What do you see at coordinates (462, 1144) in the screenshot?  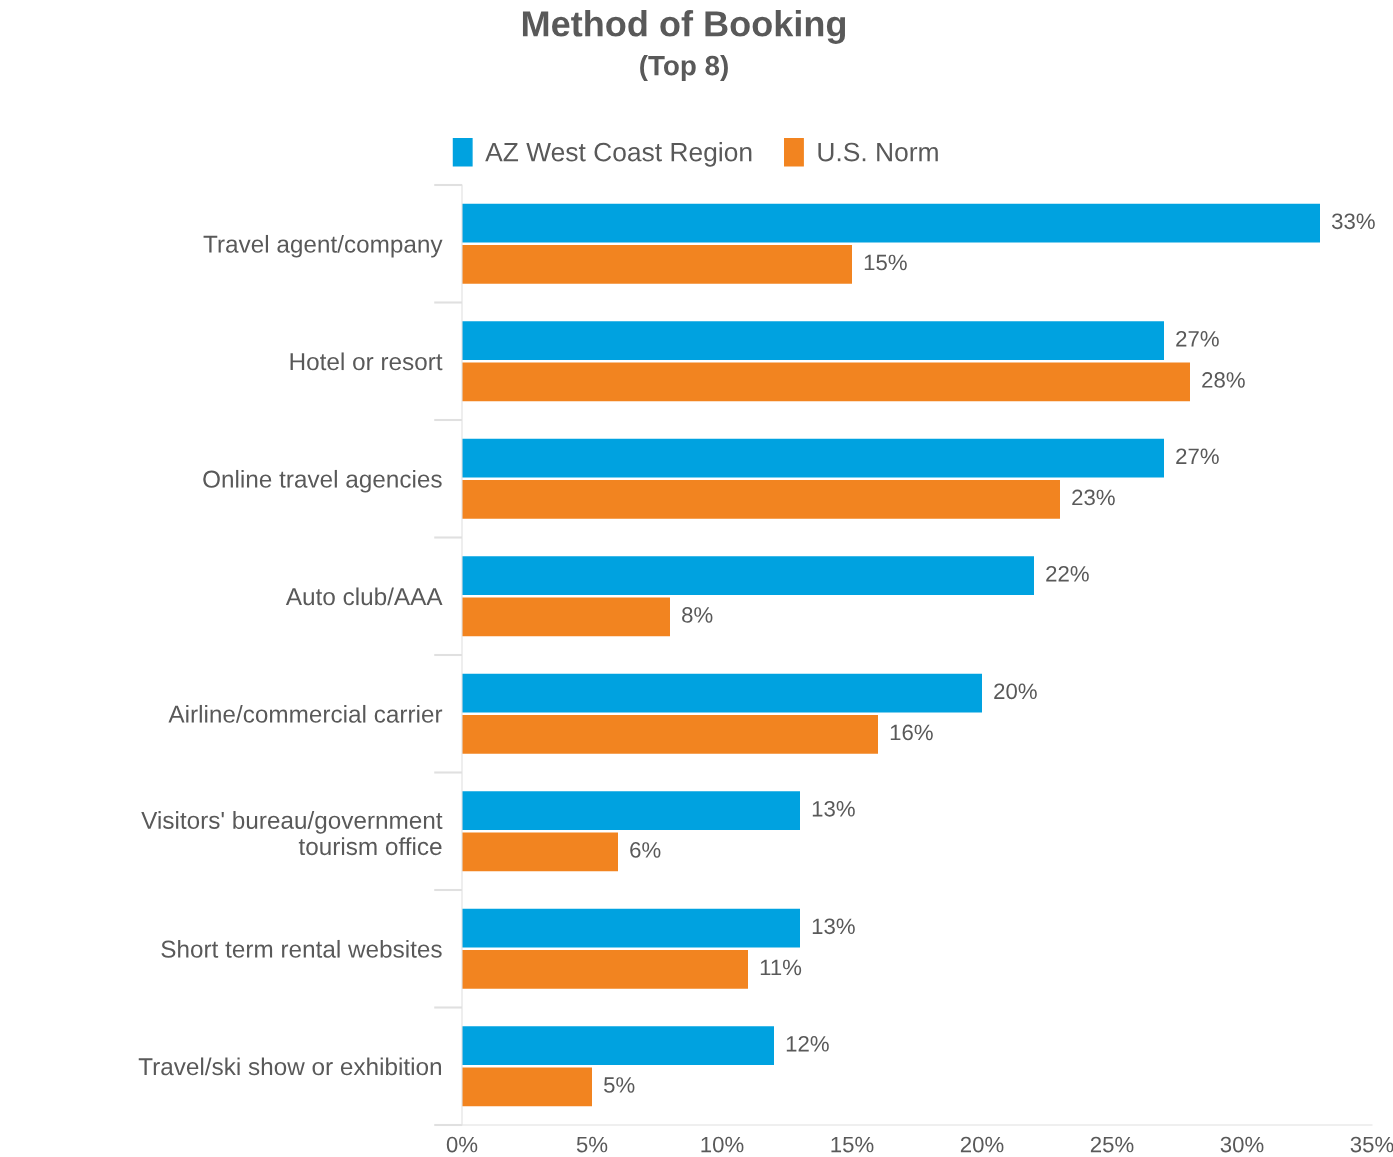 I see `x-tick-label: 0%` at bounding box center [462, 1144].